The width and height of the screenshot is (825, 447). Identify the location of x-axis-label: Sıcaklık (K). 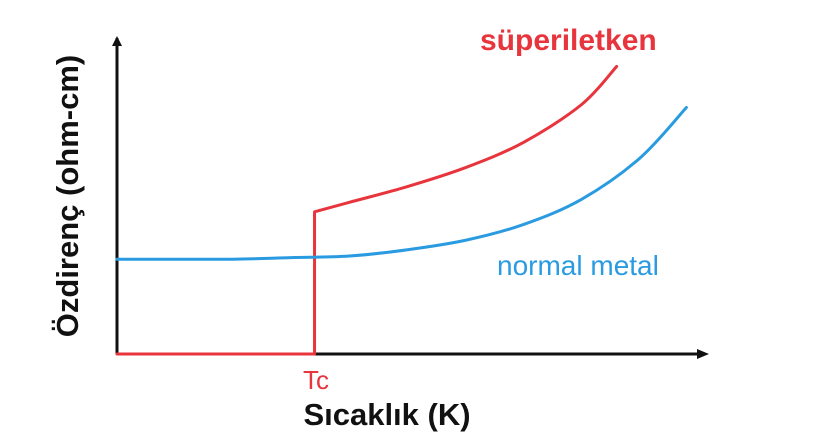
(386, 414).